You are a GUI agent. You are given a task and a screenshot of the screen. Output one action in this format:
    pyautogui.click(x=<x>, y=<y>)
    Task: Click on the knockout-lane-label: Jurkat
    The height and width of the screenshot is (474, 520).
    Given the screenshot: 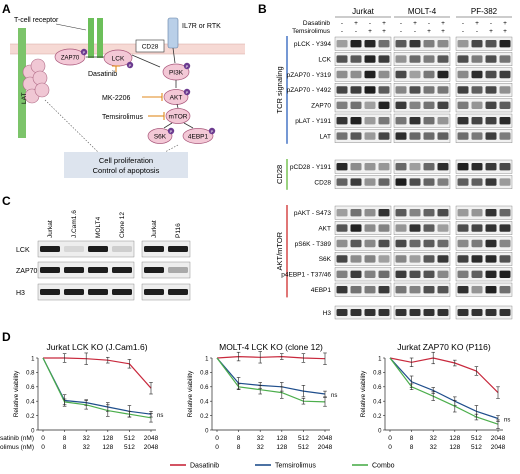 What is the action you would take?
    pyautogui.click(x=50, y=229)
    